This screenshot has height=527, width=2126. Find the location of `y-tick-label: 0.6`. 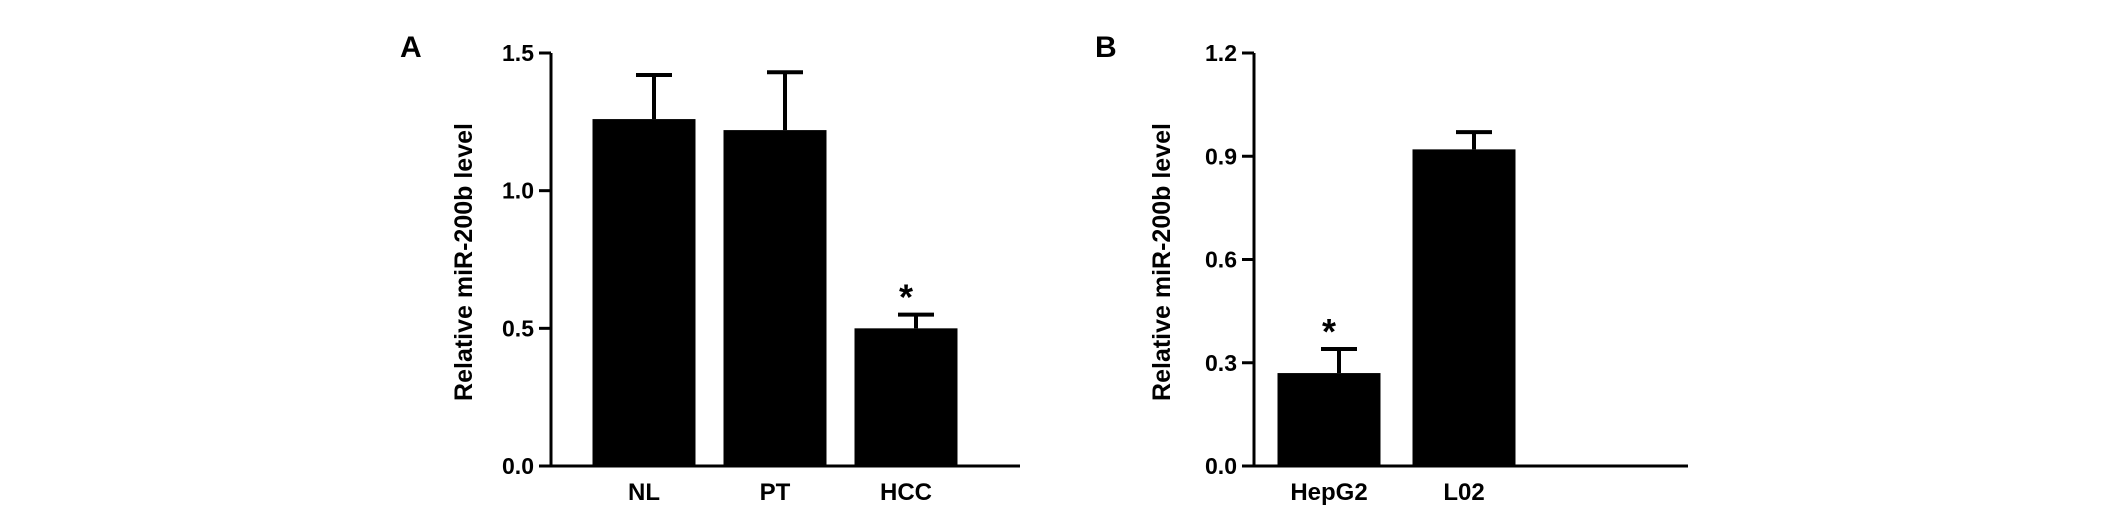

y-tick-label: 0.6 is located at coordinates (1221, 260).